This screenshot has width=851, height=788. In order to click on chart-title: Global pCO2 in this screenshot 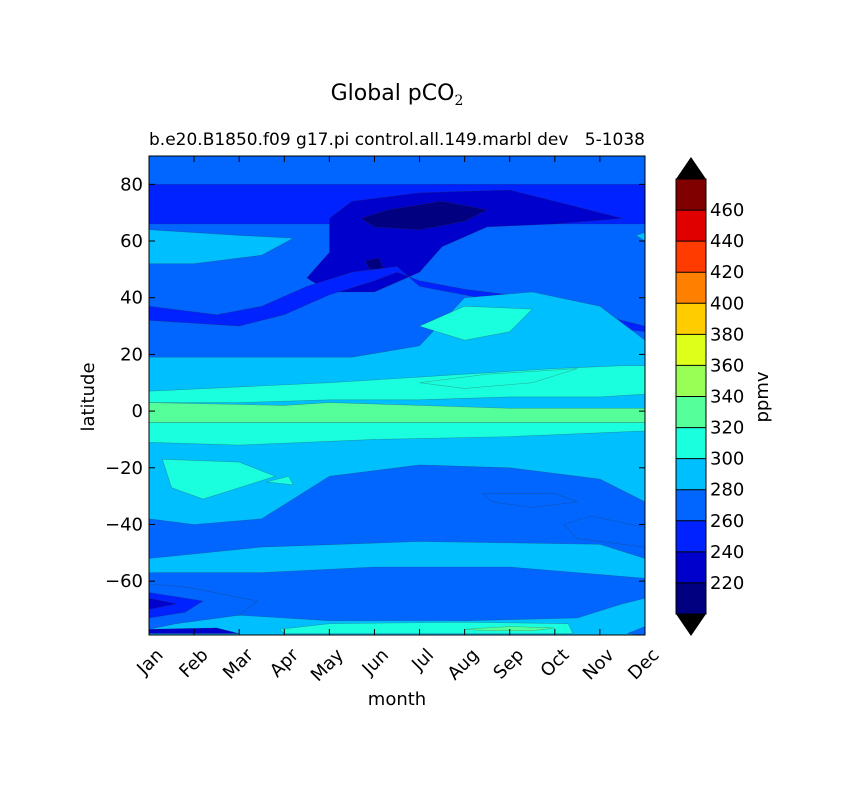, I will do `click(397, 95)`.